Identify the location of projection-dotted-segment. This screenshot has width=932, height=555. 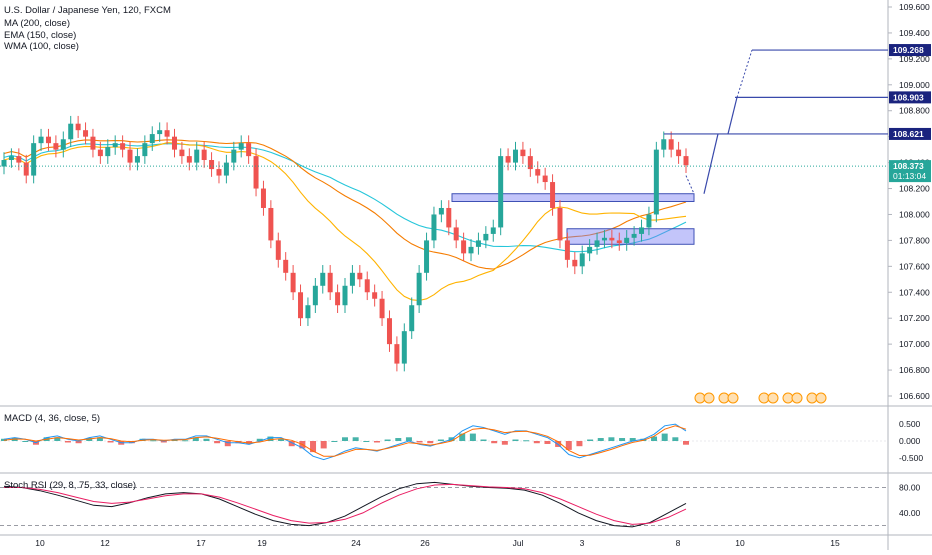
(690, 184).